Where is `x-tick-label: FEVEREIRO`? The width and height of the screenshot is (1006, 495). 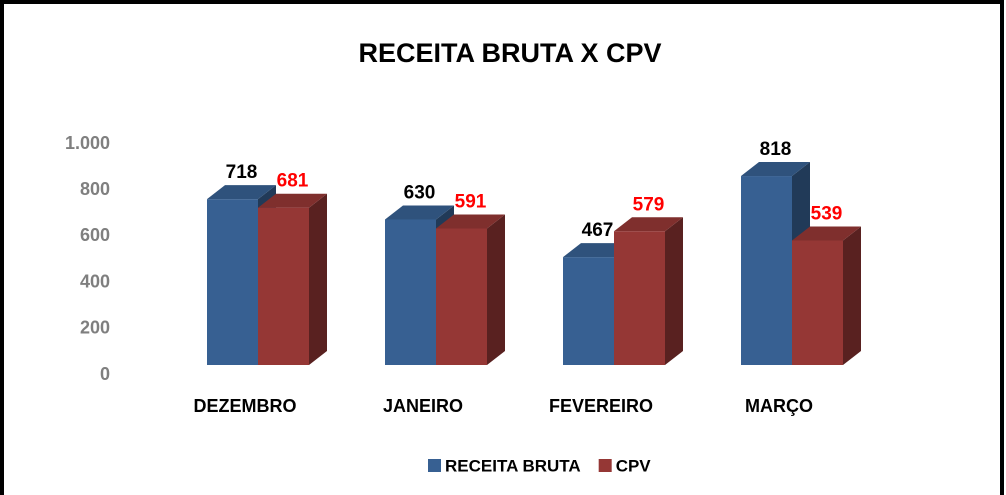
x-tick-label: FEVEREIRO is located at coordinates (601, 406).